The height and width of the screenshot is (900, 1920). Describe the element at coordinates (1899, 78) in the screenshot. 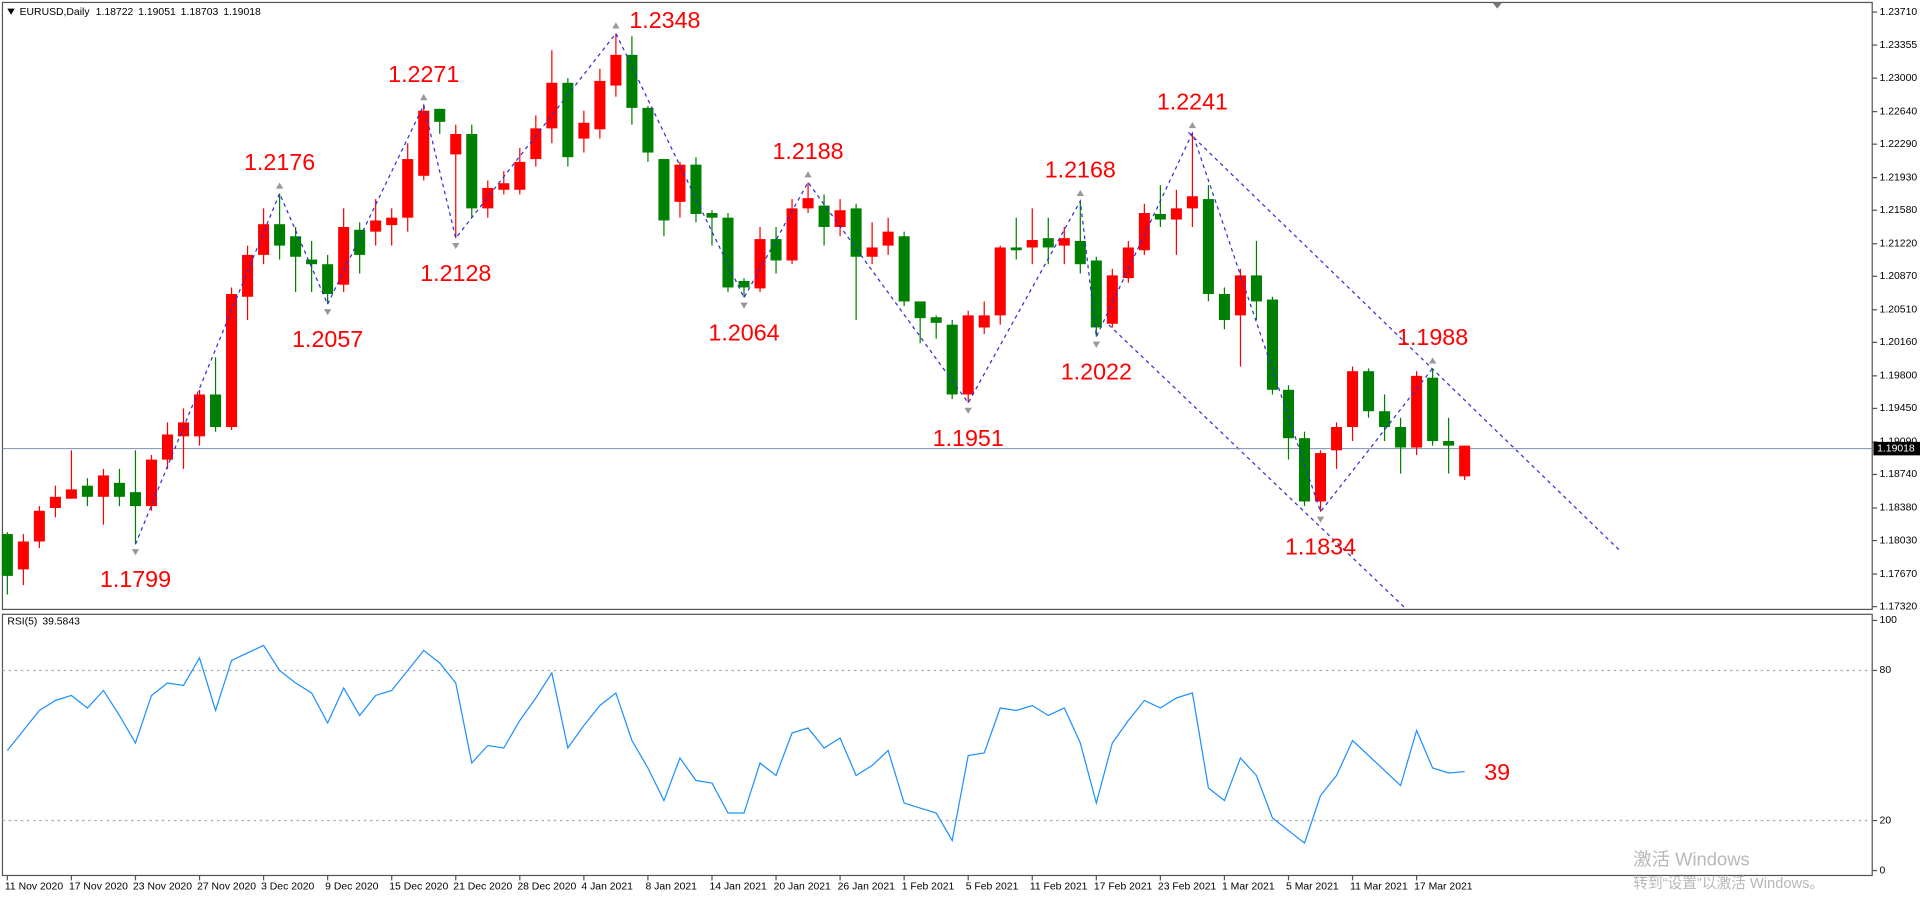

I see `y-tick-label: 1.23000` at that location.